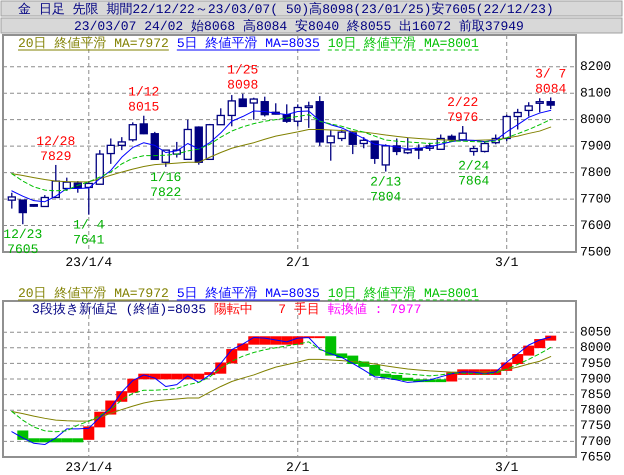 This screenshot has height=475, width=624. What do you see at coordinates (299, 309) in the screenshot?
I see `annotation: 7 手目` at bounding box center [299, 309].